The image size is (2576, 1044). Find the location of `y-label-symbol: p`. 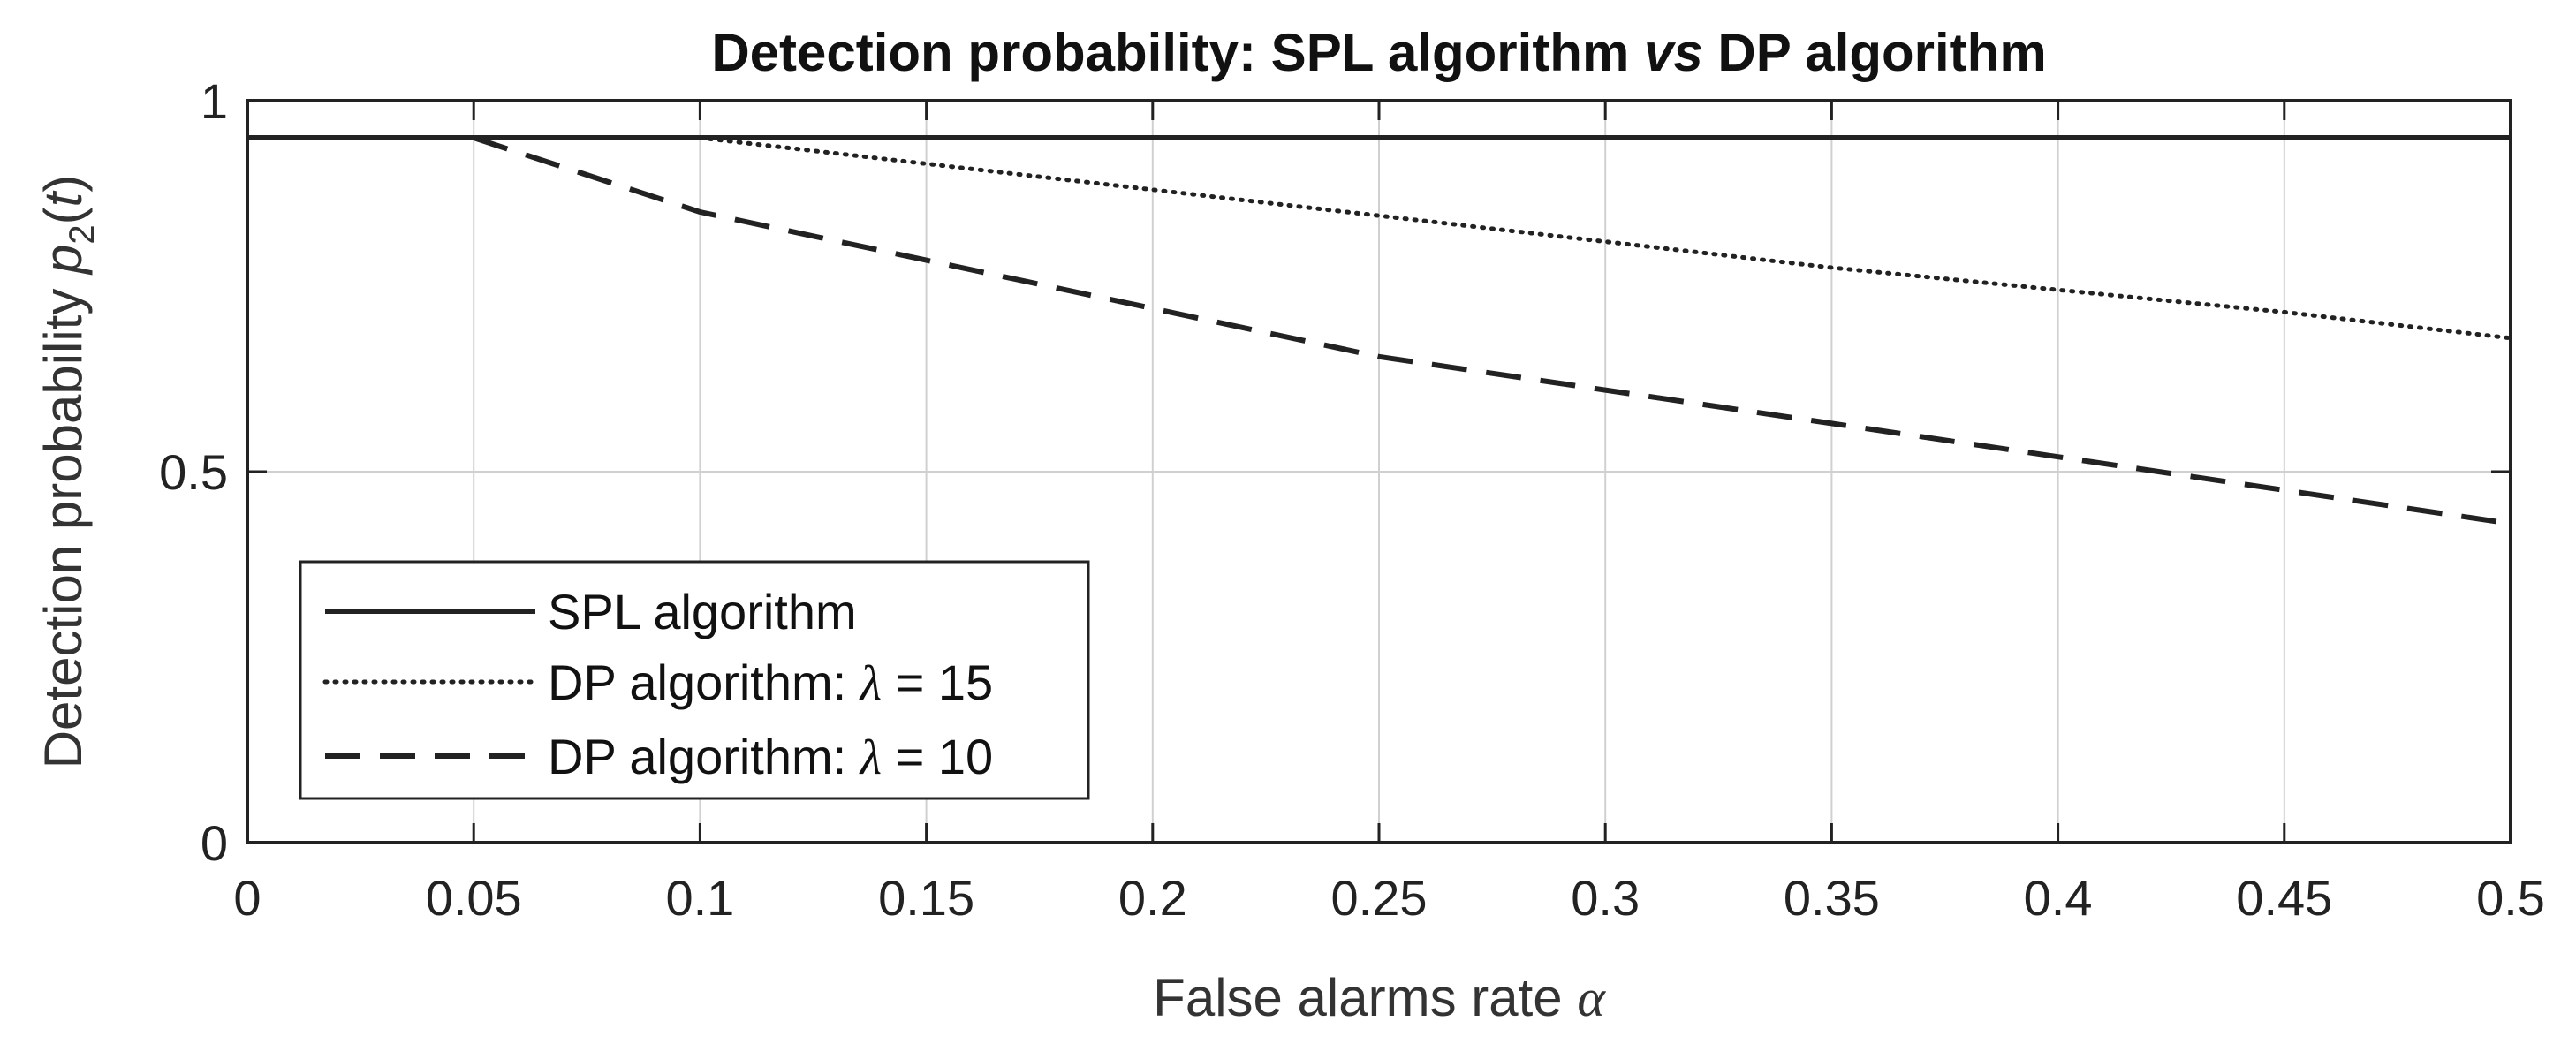

y-label-symbol: p is located at coordinates (63, 260).